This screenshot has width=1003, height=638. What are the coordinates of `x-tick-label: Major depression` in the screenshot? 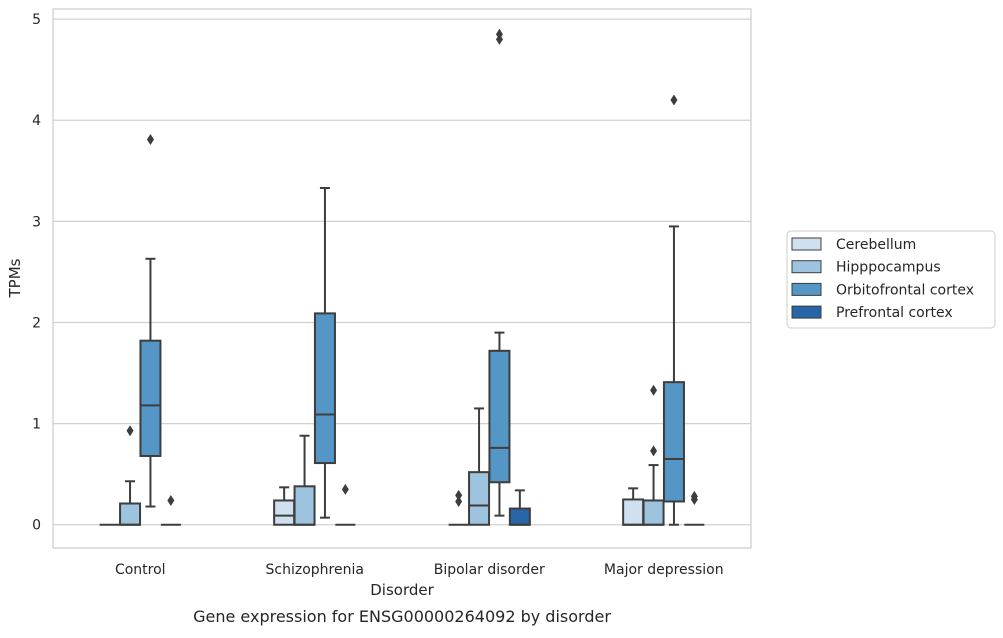 It's located at (664, 570).